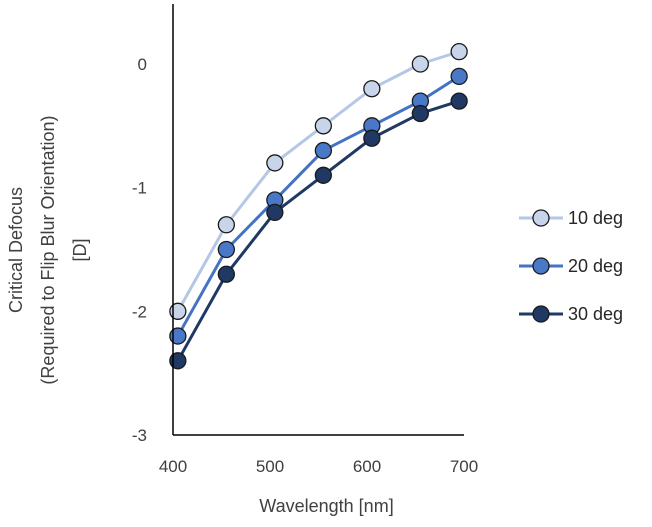  Describe the element at coordinates (173, 466) in the screenshot. I see `x-tick-label-400: 400` at that location.